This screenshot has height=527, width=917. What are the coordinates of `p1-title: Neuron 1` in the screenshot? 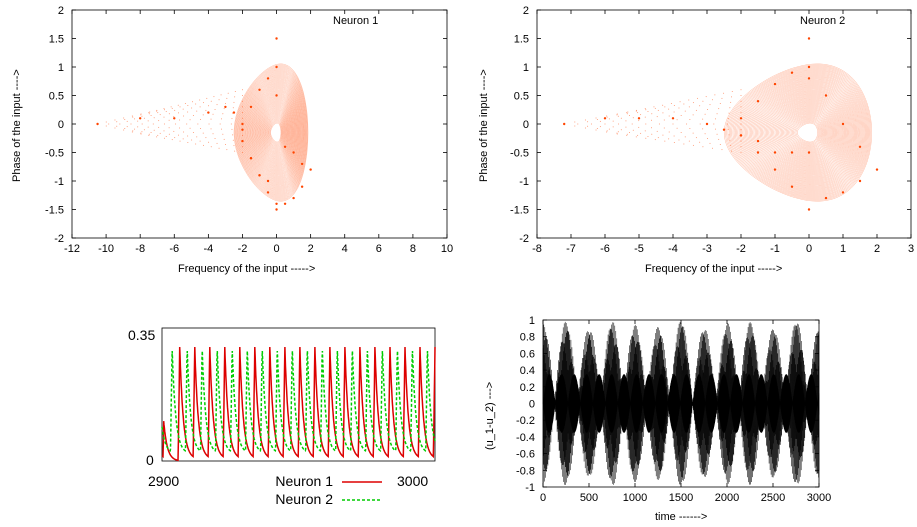 It's located at (355, 21).